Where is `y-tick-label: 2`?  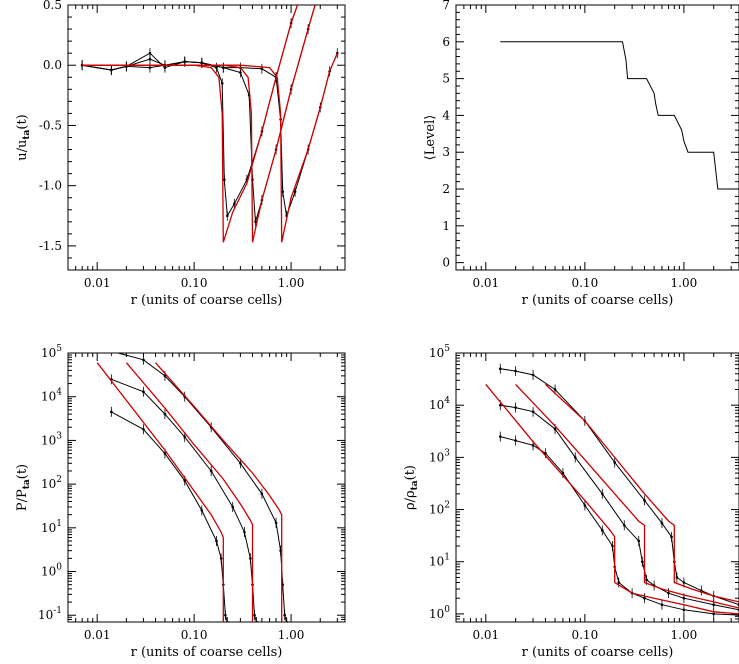
y-tick-label: 2 is located at coordinates (446, 189).